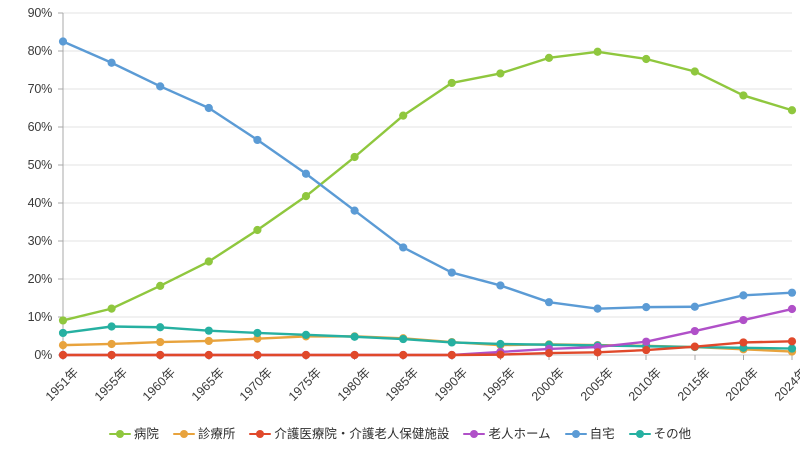 The image size is (800, 462). I want to click on y-tick-label: 40%, so click(40, 203).